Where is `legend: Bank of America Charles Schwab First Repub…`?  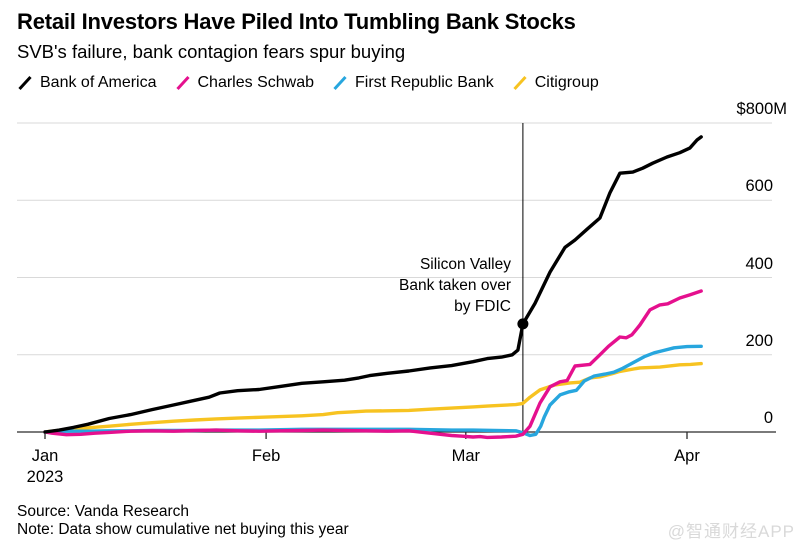 legend: Bank of America Charles Schwab First Repub… is located at coordinates (308, 83).